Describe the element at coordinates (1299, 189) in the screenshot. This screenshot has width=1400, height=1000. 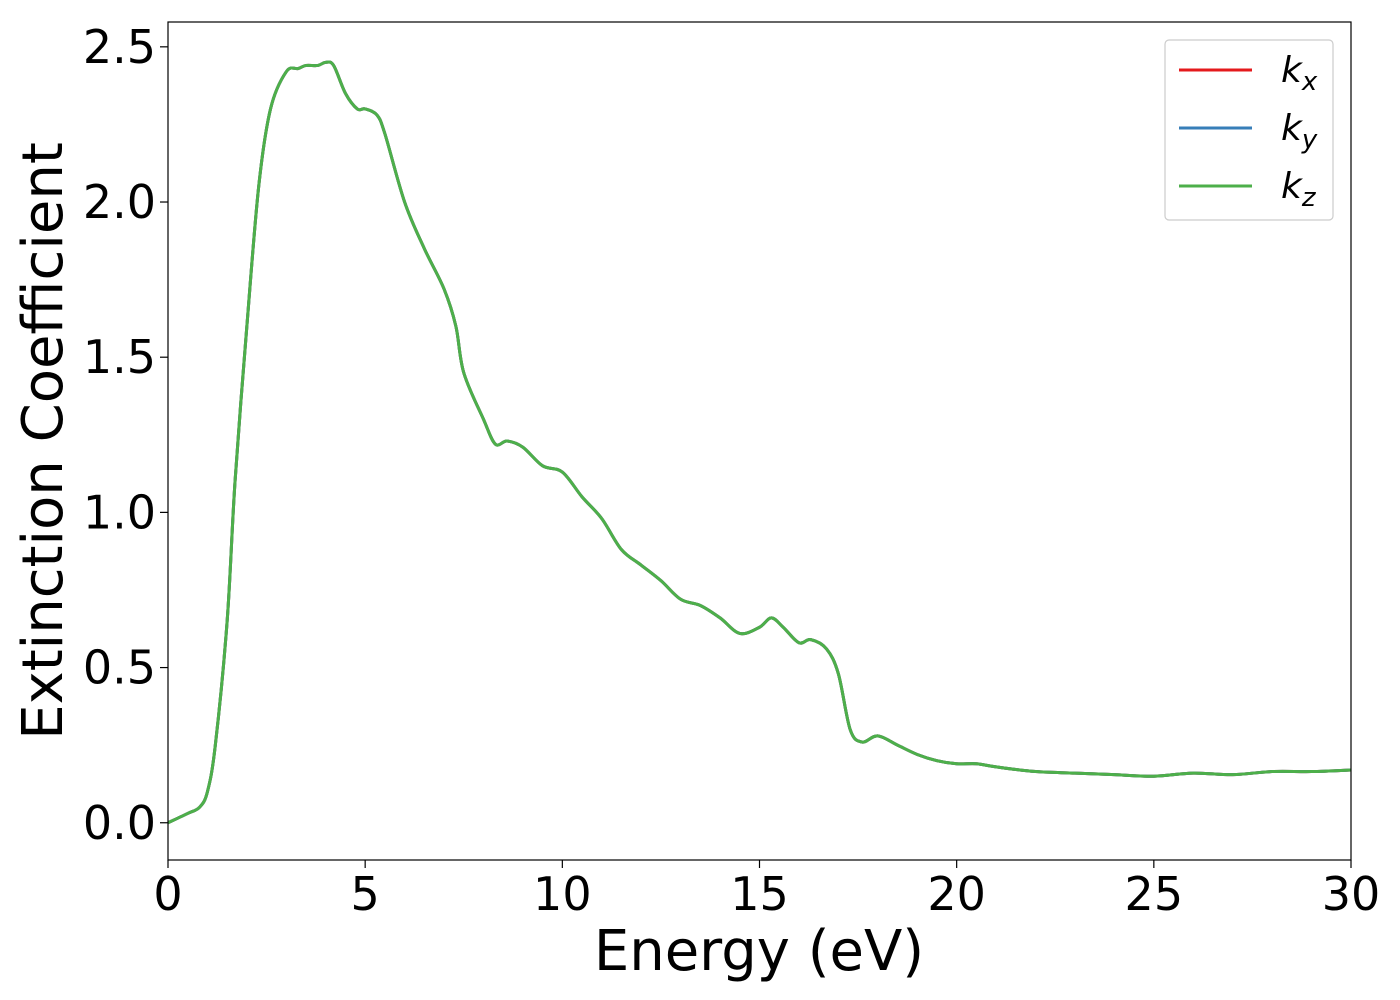
I see `legend-label-kz: kz` at that location.